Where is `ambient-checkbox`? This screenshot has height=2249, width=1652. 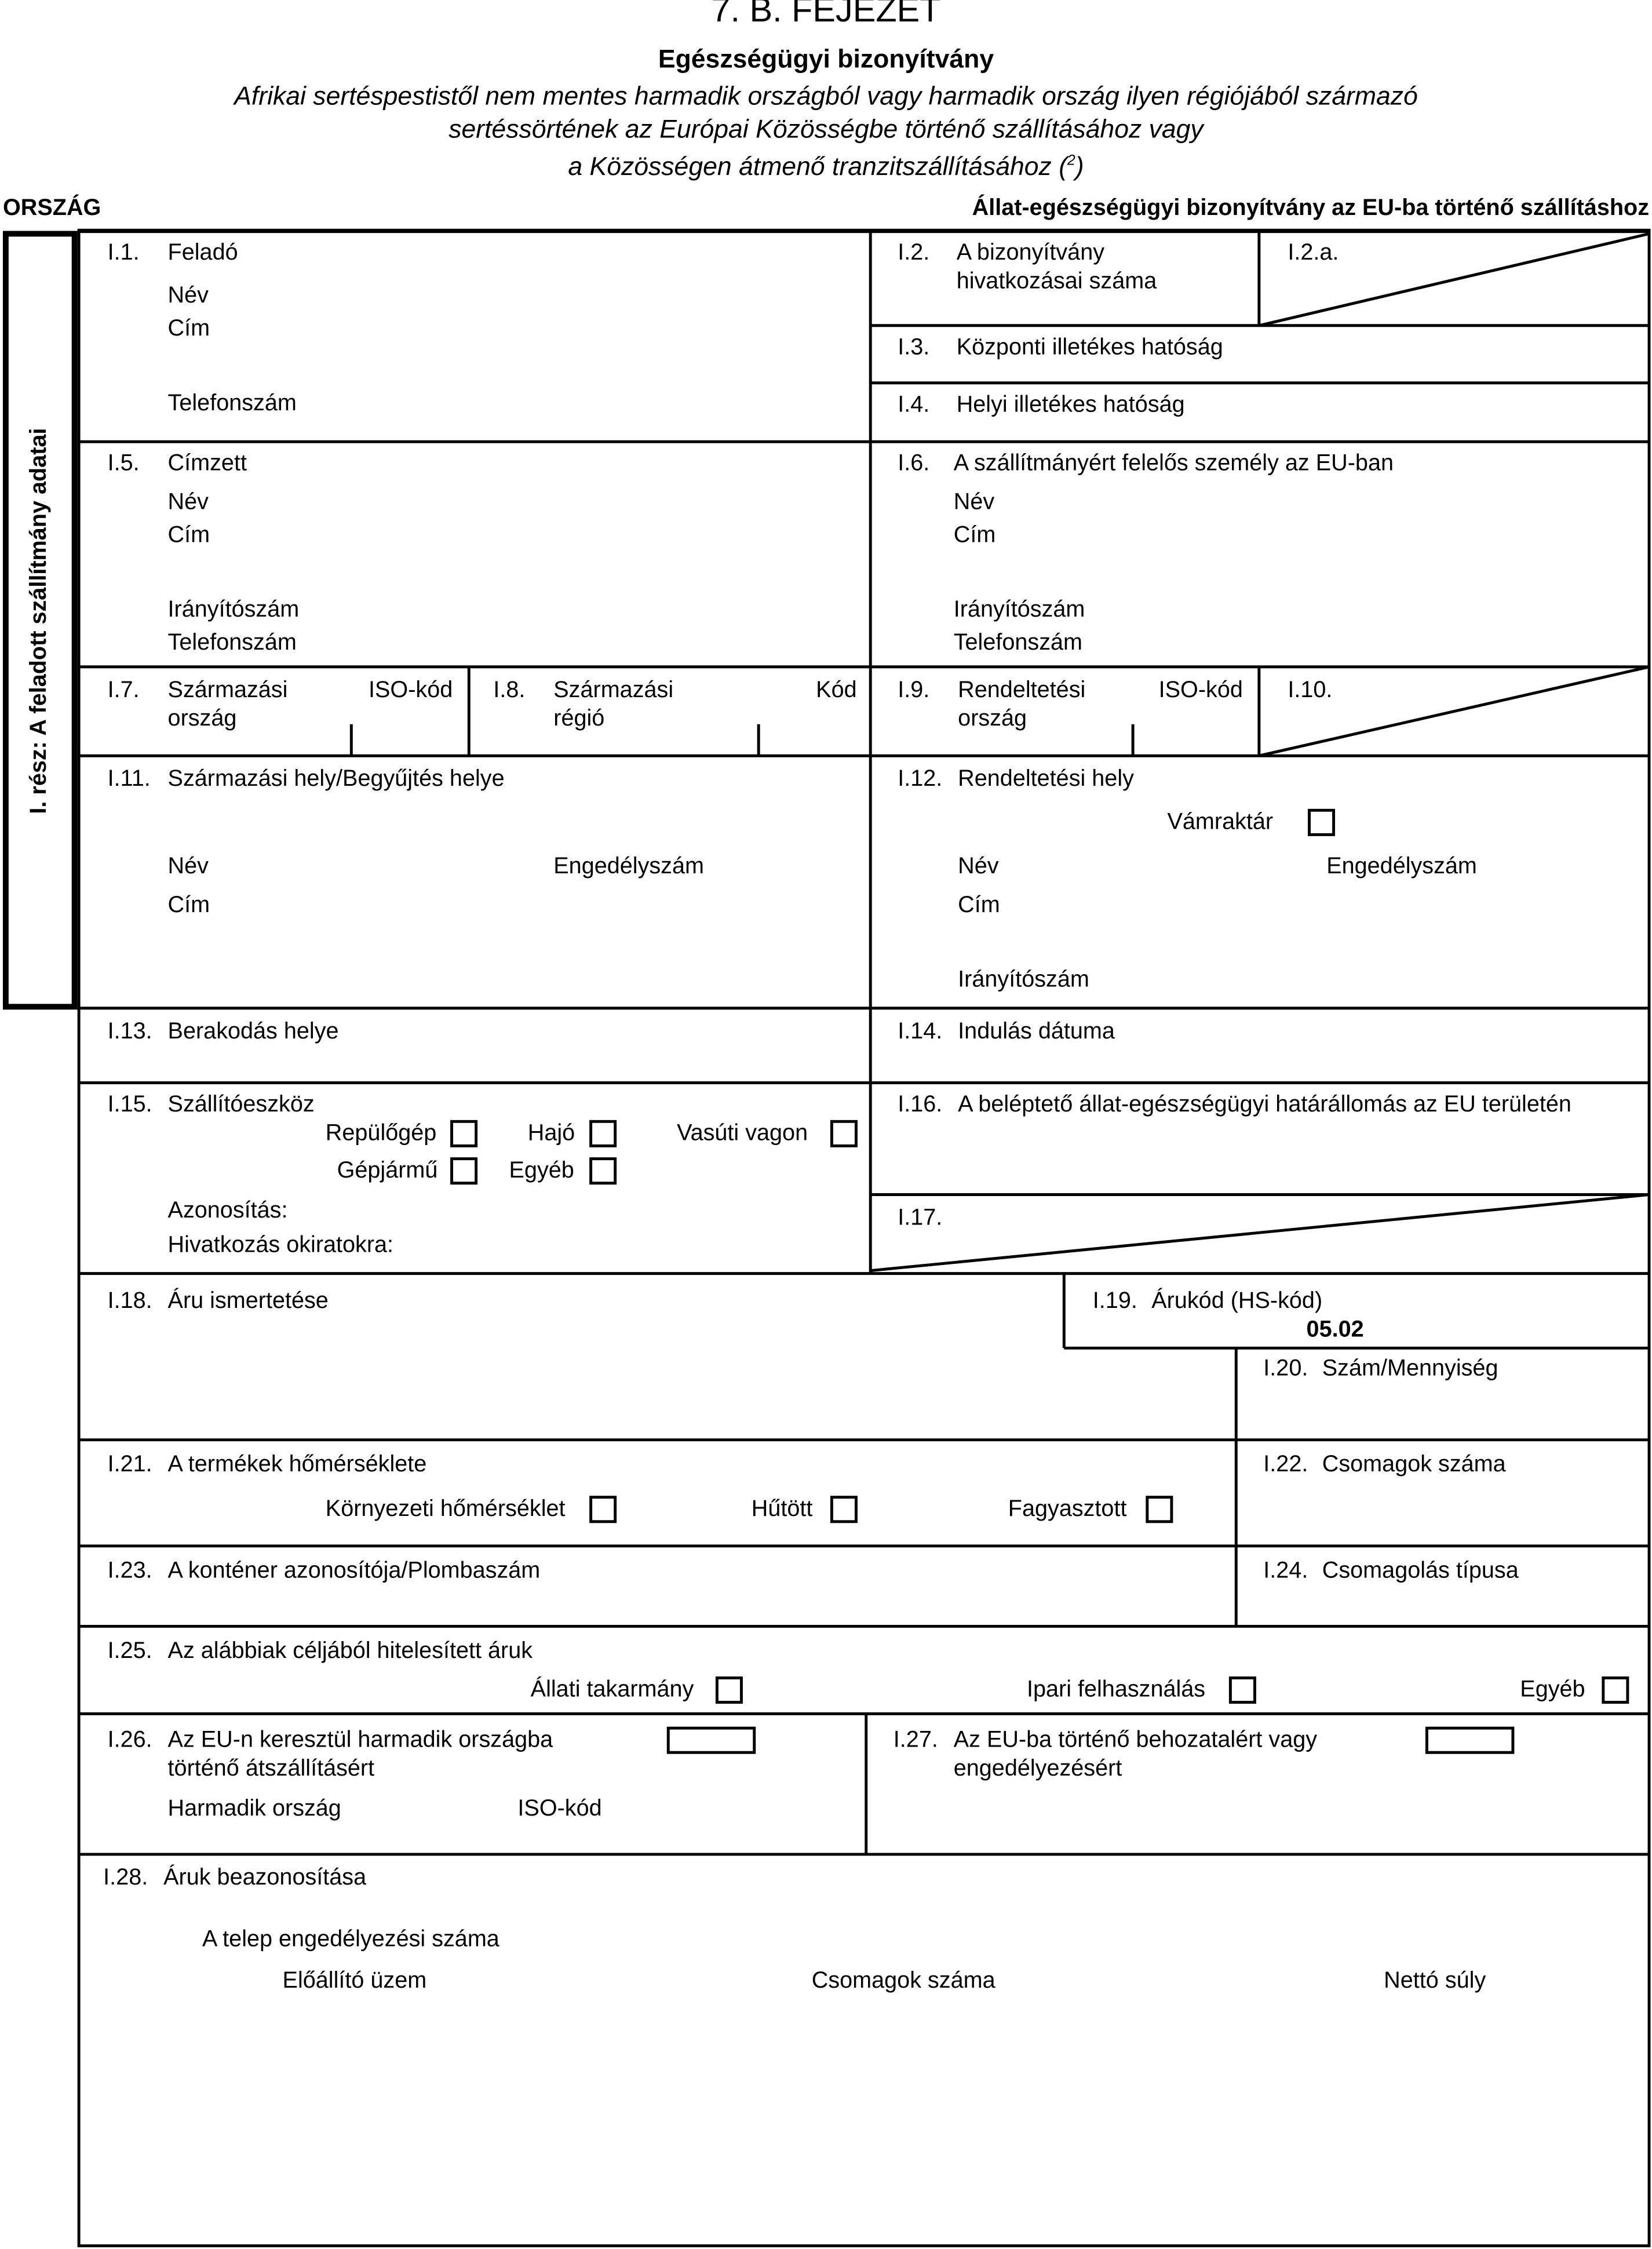
ambient-checkbox is located at coordinates (603, 1509).